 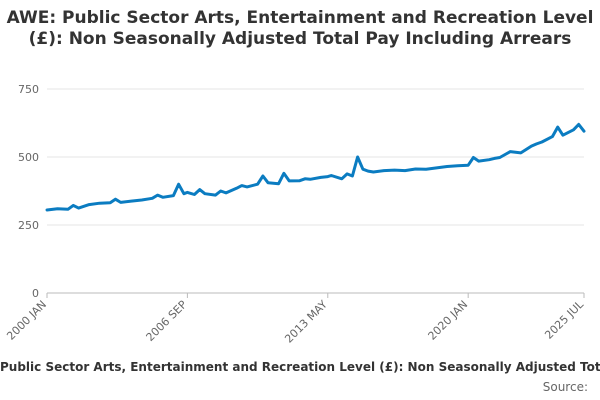 What do you see at coordinates (35, 293) in the screenshot?
I see `y-tick-label: 0` at bounding box center [35, 293].